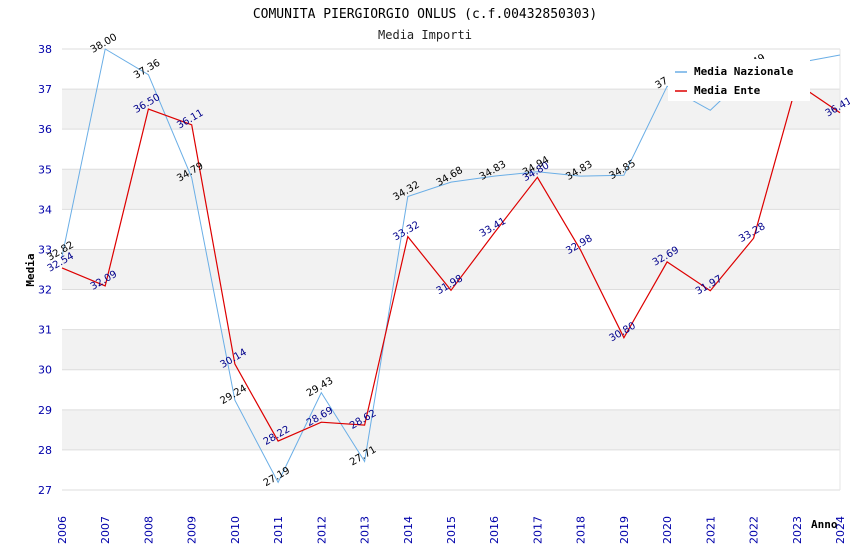 The width and height of the screenshot is (850, 550). Describe the element at coordinates (537, 530) in the screenshot. I see `x-tick-label: 2017` at that location.